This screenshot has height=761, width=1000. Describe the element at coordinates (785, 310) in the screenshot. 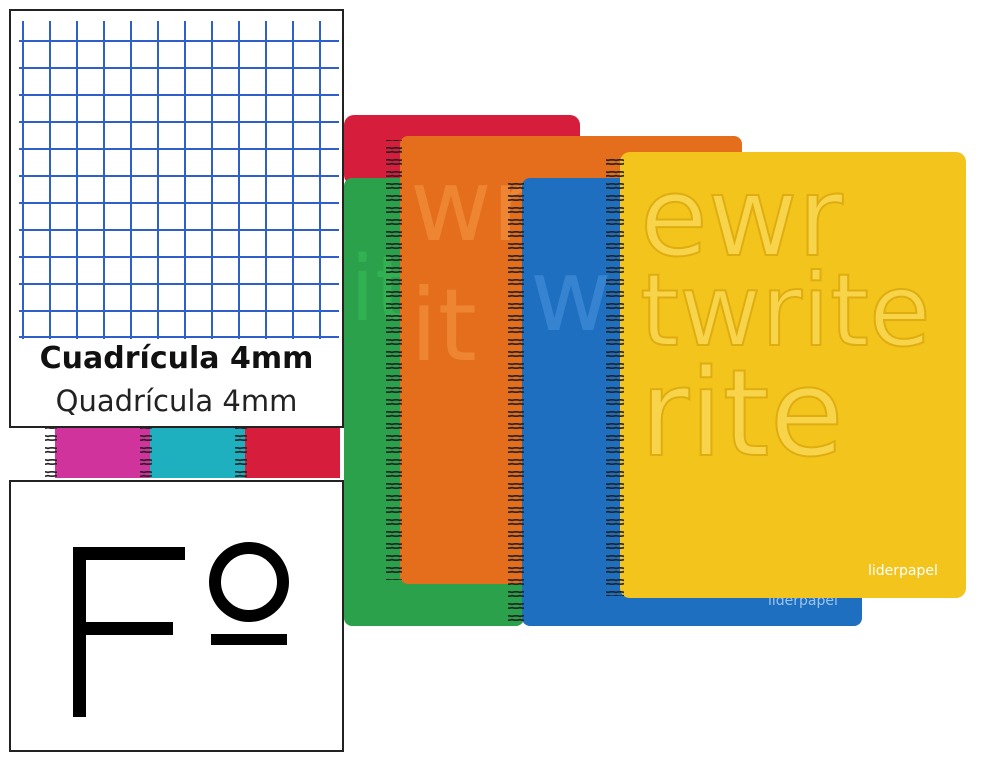

I see `svg-text: twrite` at that location.